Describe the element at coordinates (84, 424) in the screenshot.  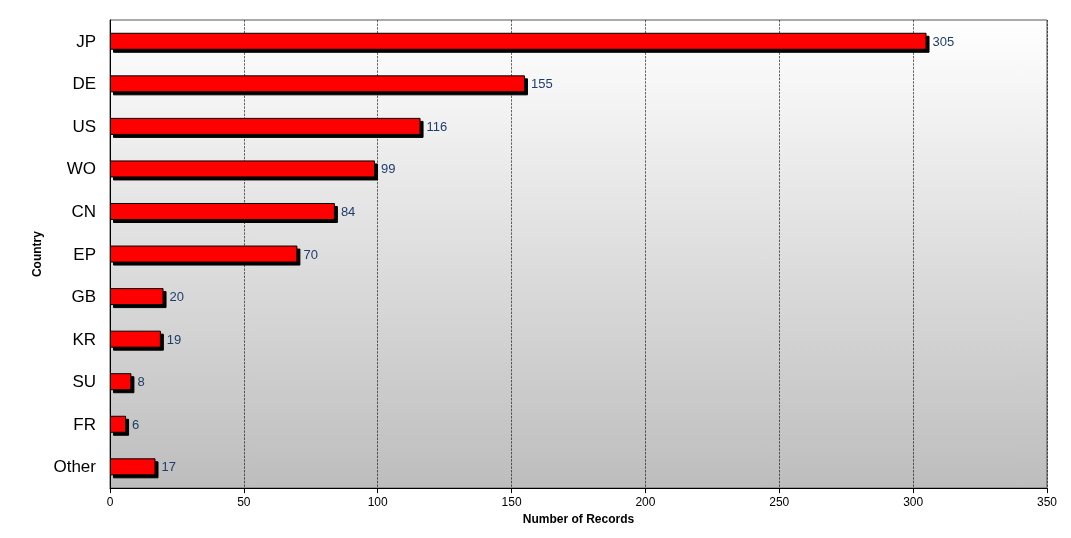
I see `y-tick-label: FR` at that location.